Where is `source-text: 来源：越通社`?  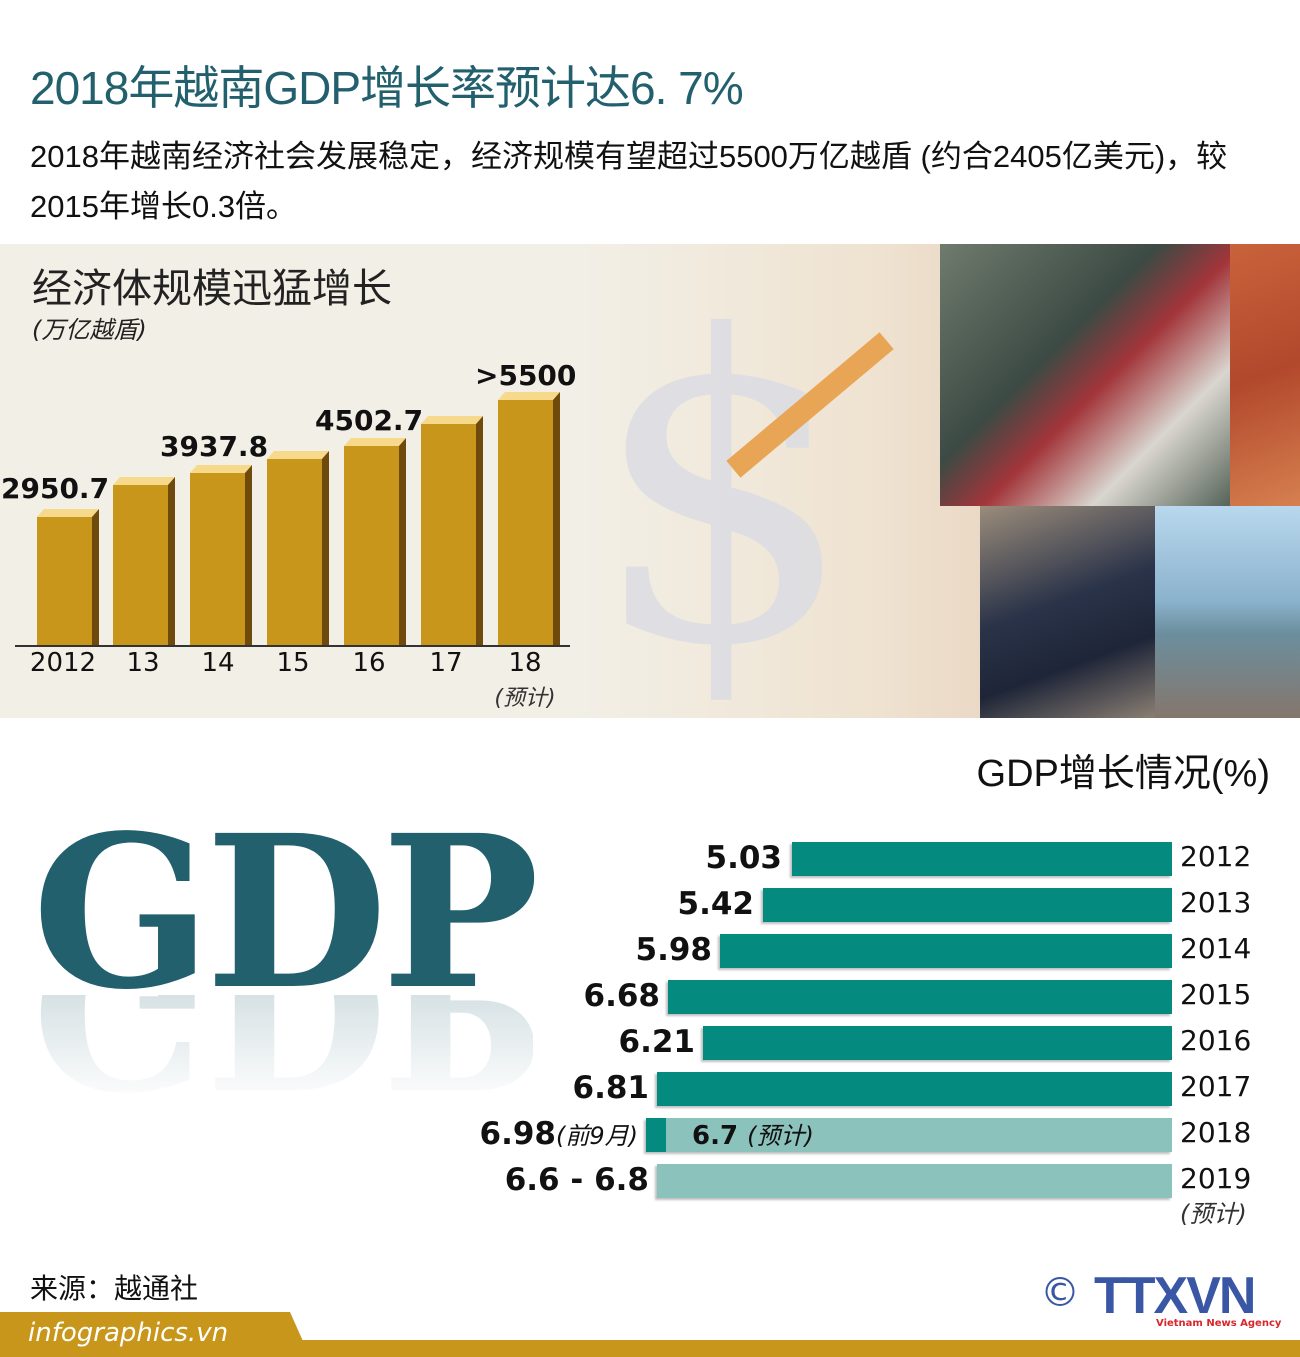 source-text: 来源：越通社 is located at coordinates (114, 1288).